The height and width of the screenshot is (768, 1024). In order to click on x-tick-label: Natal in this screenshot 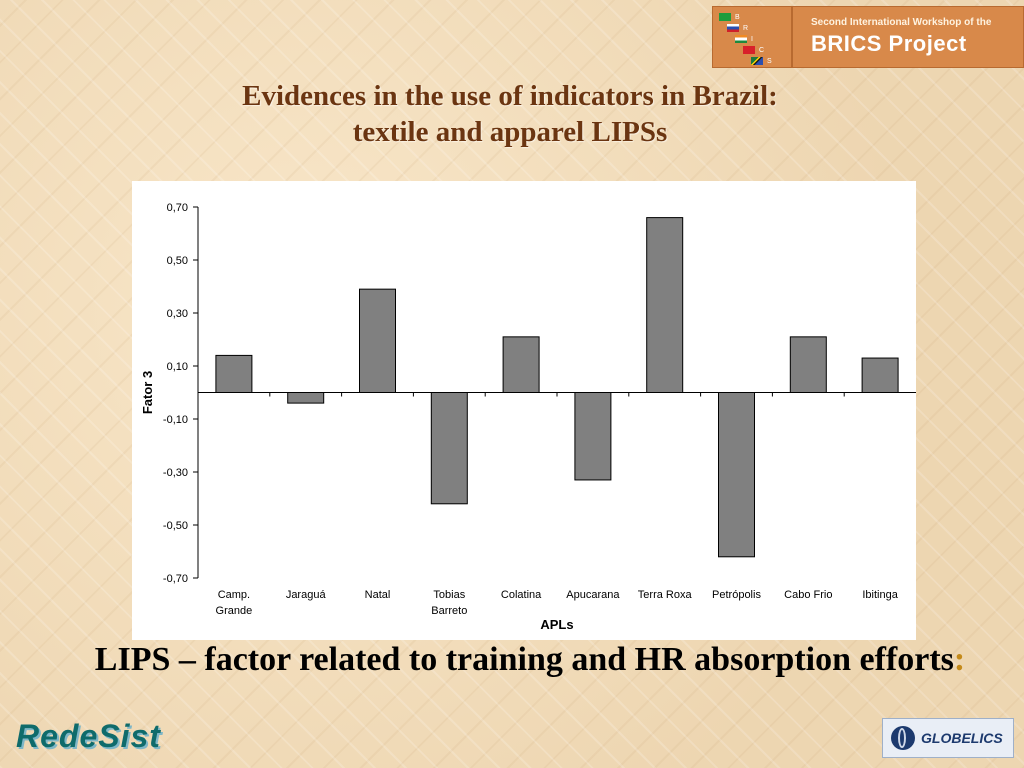, I will do `click(378, 595)`.